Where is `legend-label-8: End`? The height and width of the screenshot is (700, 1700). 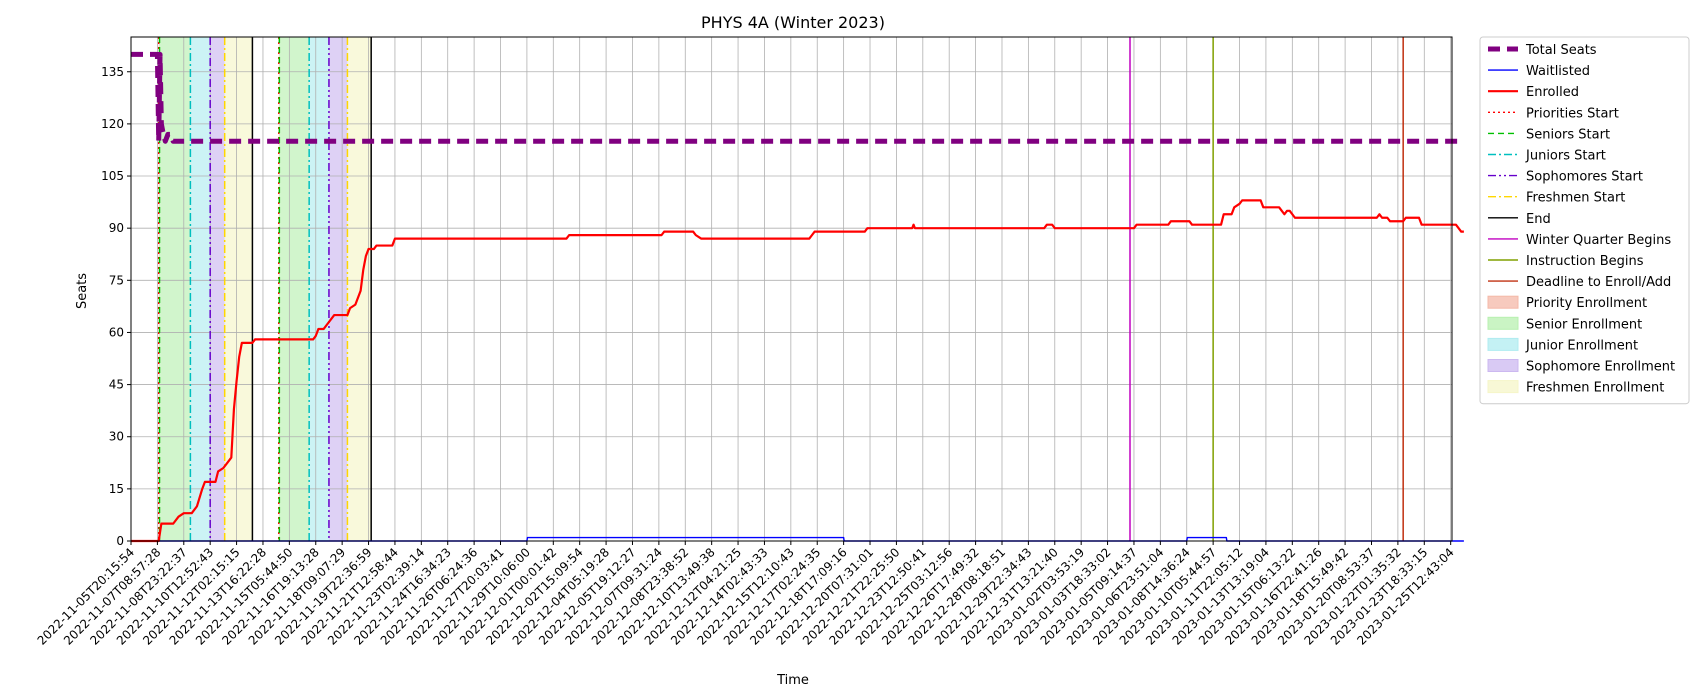 legend-label-8: End is located at coordinates (1538, 219).